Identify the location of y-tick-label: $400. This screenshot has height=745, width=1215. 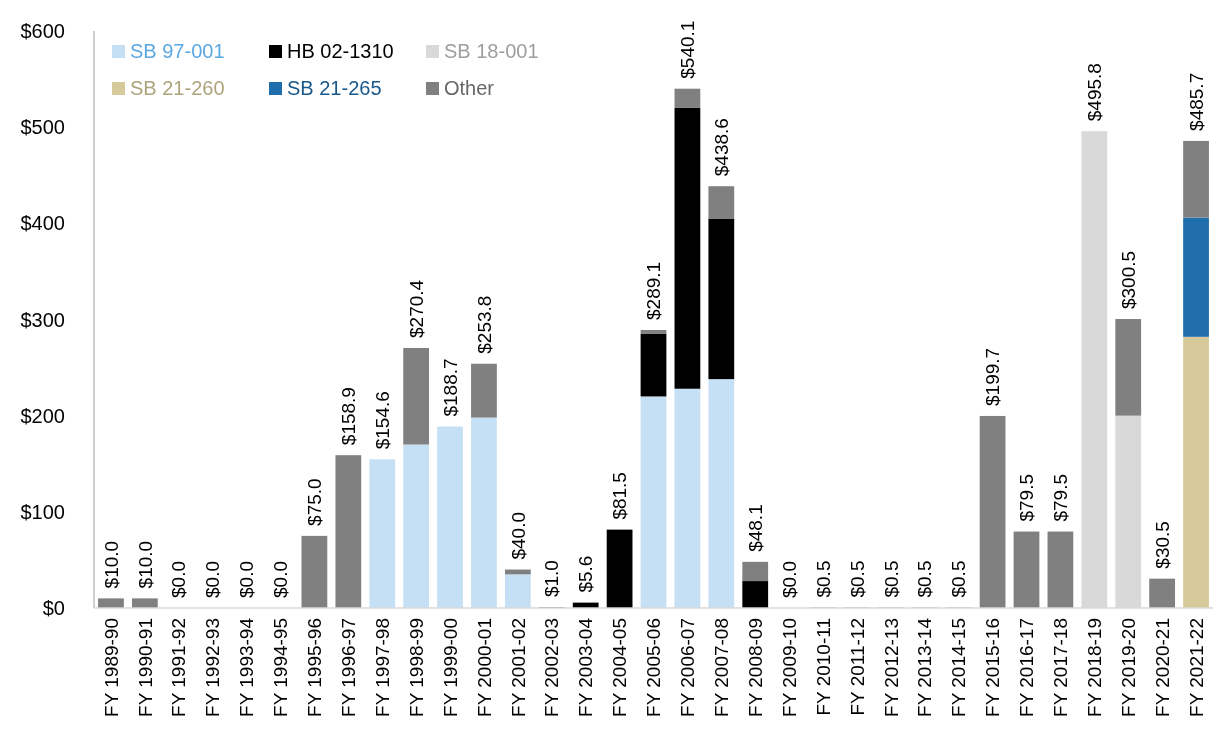
(42, 223).